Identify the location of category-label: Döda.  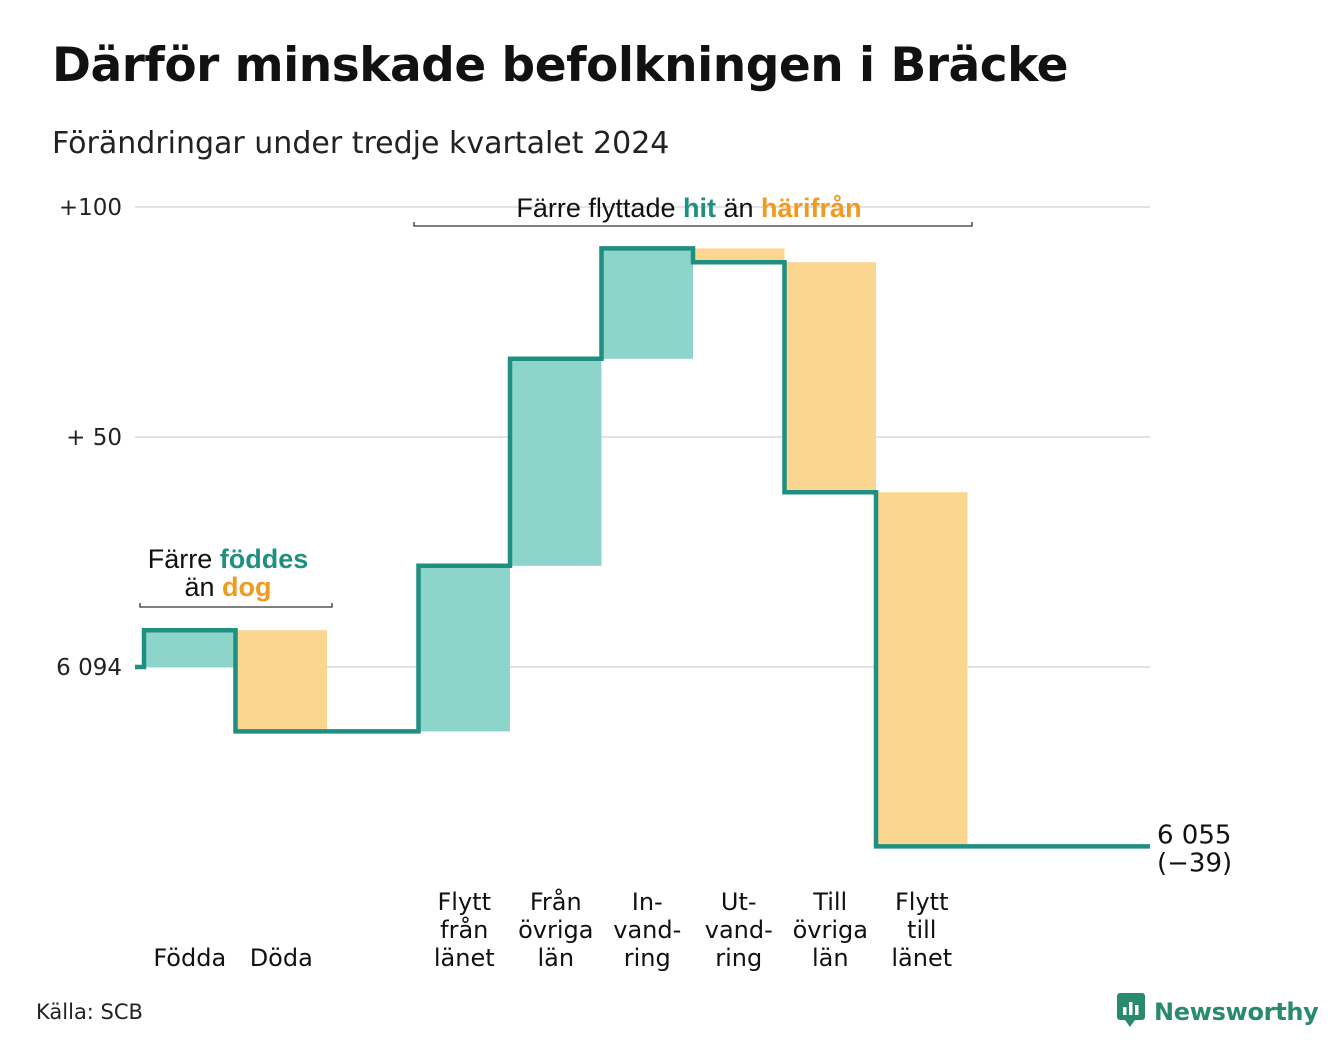
(281, 958).